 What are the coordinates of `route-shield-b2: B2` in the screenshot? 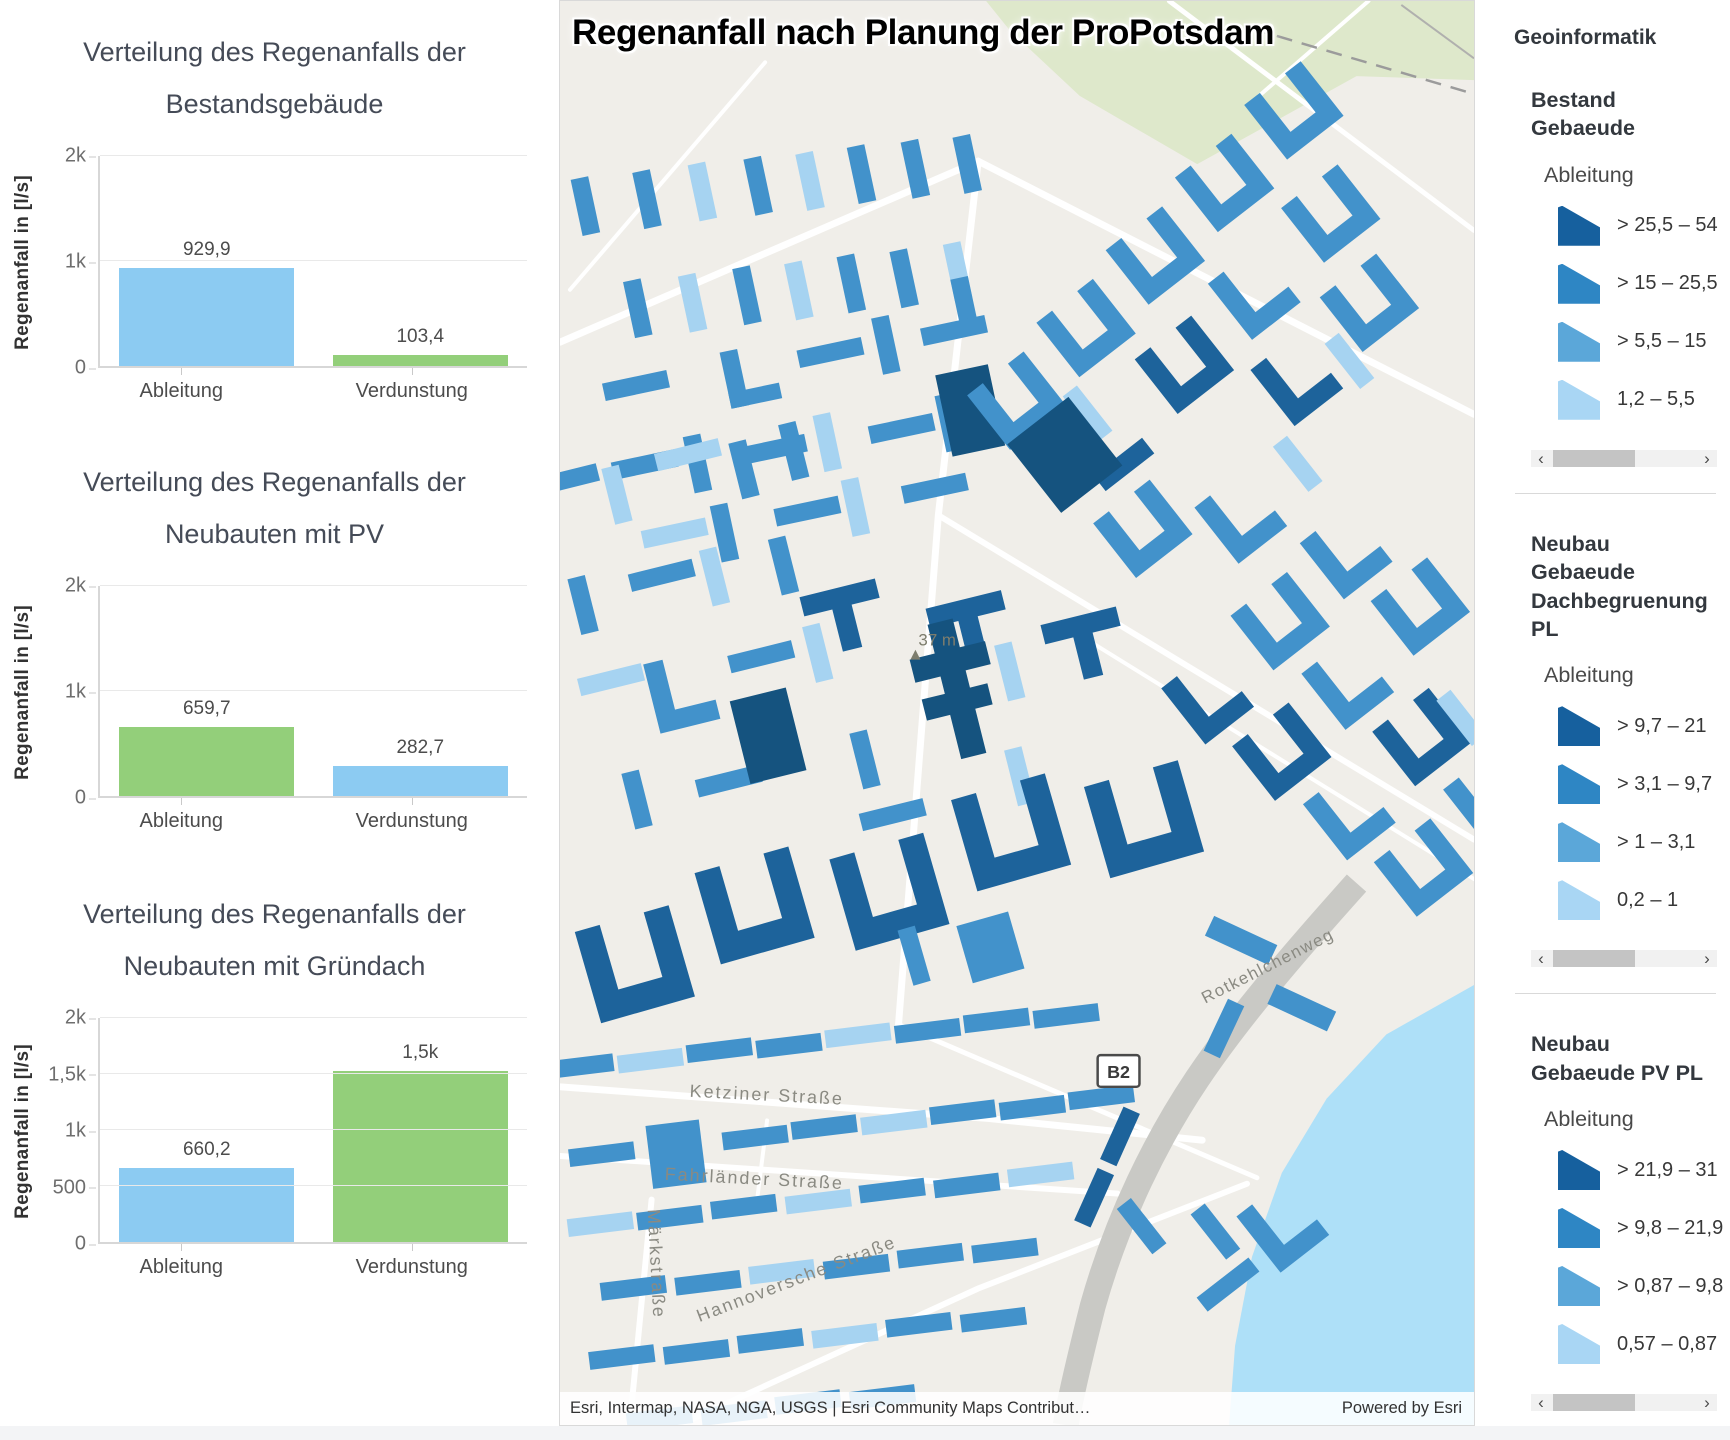 It's located at (1118, 1071).